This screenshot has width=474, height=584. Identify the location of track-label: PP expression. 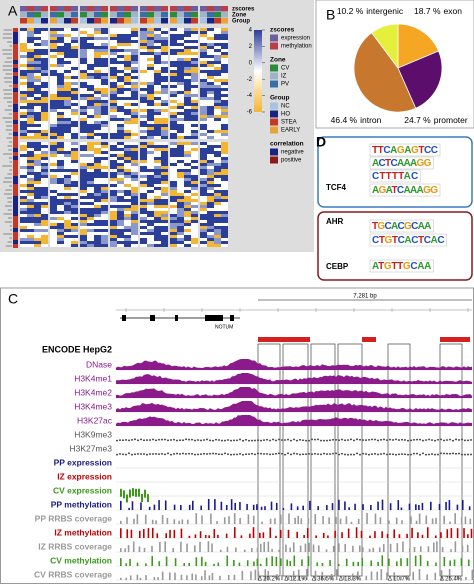
(83, 462).